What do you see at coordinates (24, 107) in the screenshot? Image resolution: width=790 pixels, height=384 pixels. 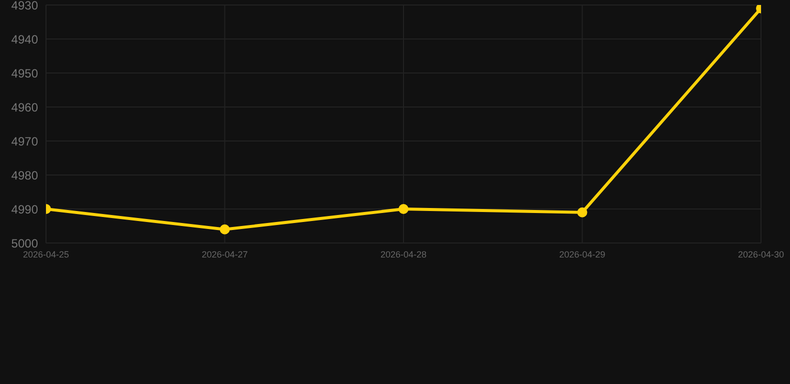 I see `y-tick-label: 4960` at bounding box center [24, 107].